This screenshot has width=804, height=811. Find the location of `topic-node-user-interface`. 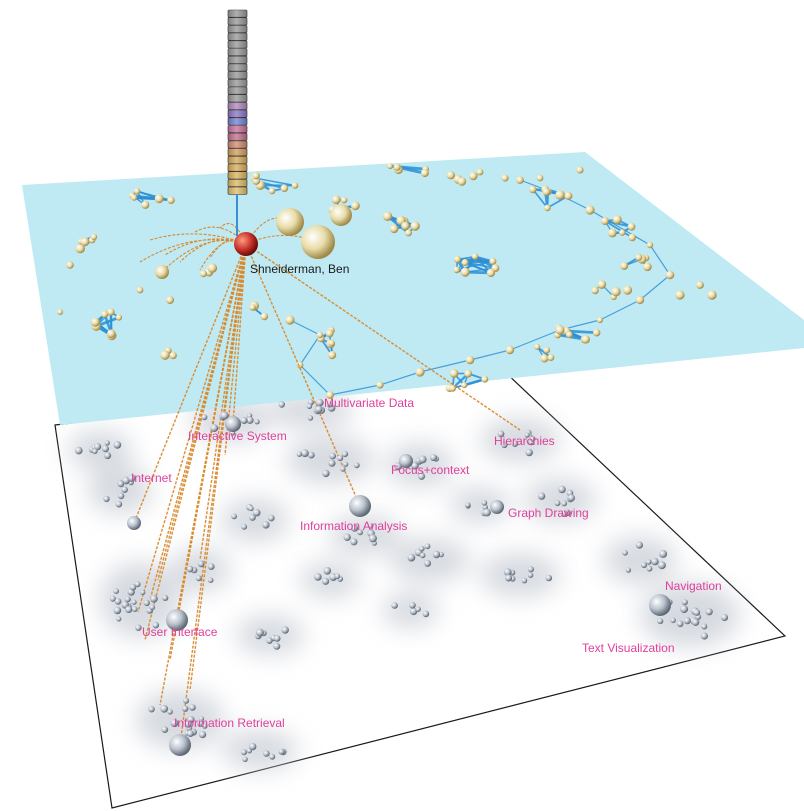

topic-node-user-interface is located at coordinates (177, 620).